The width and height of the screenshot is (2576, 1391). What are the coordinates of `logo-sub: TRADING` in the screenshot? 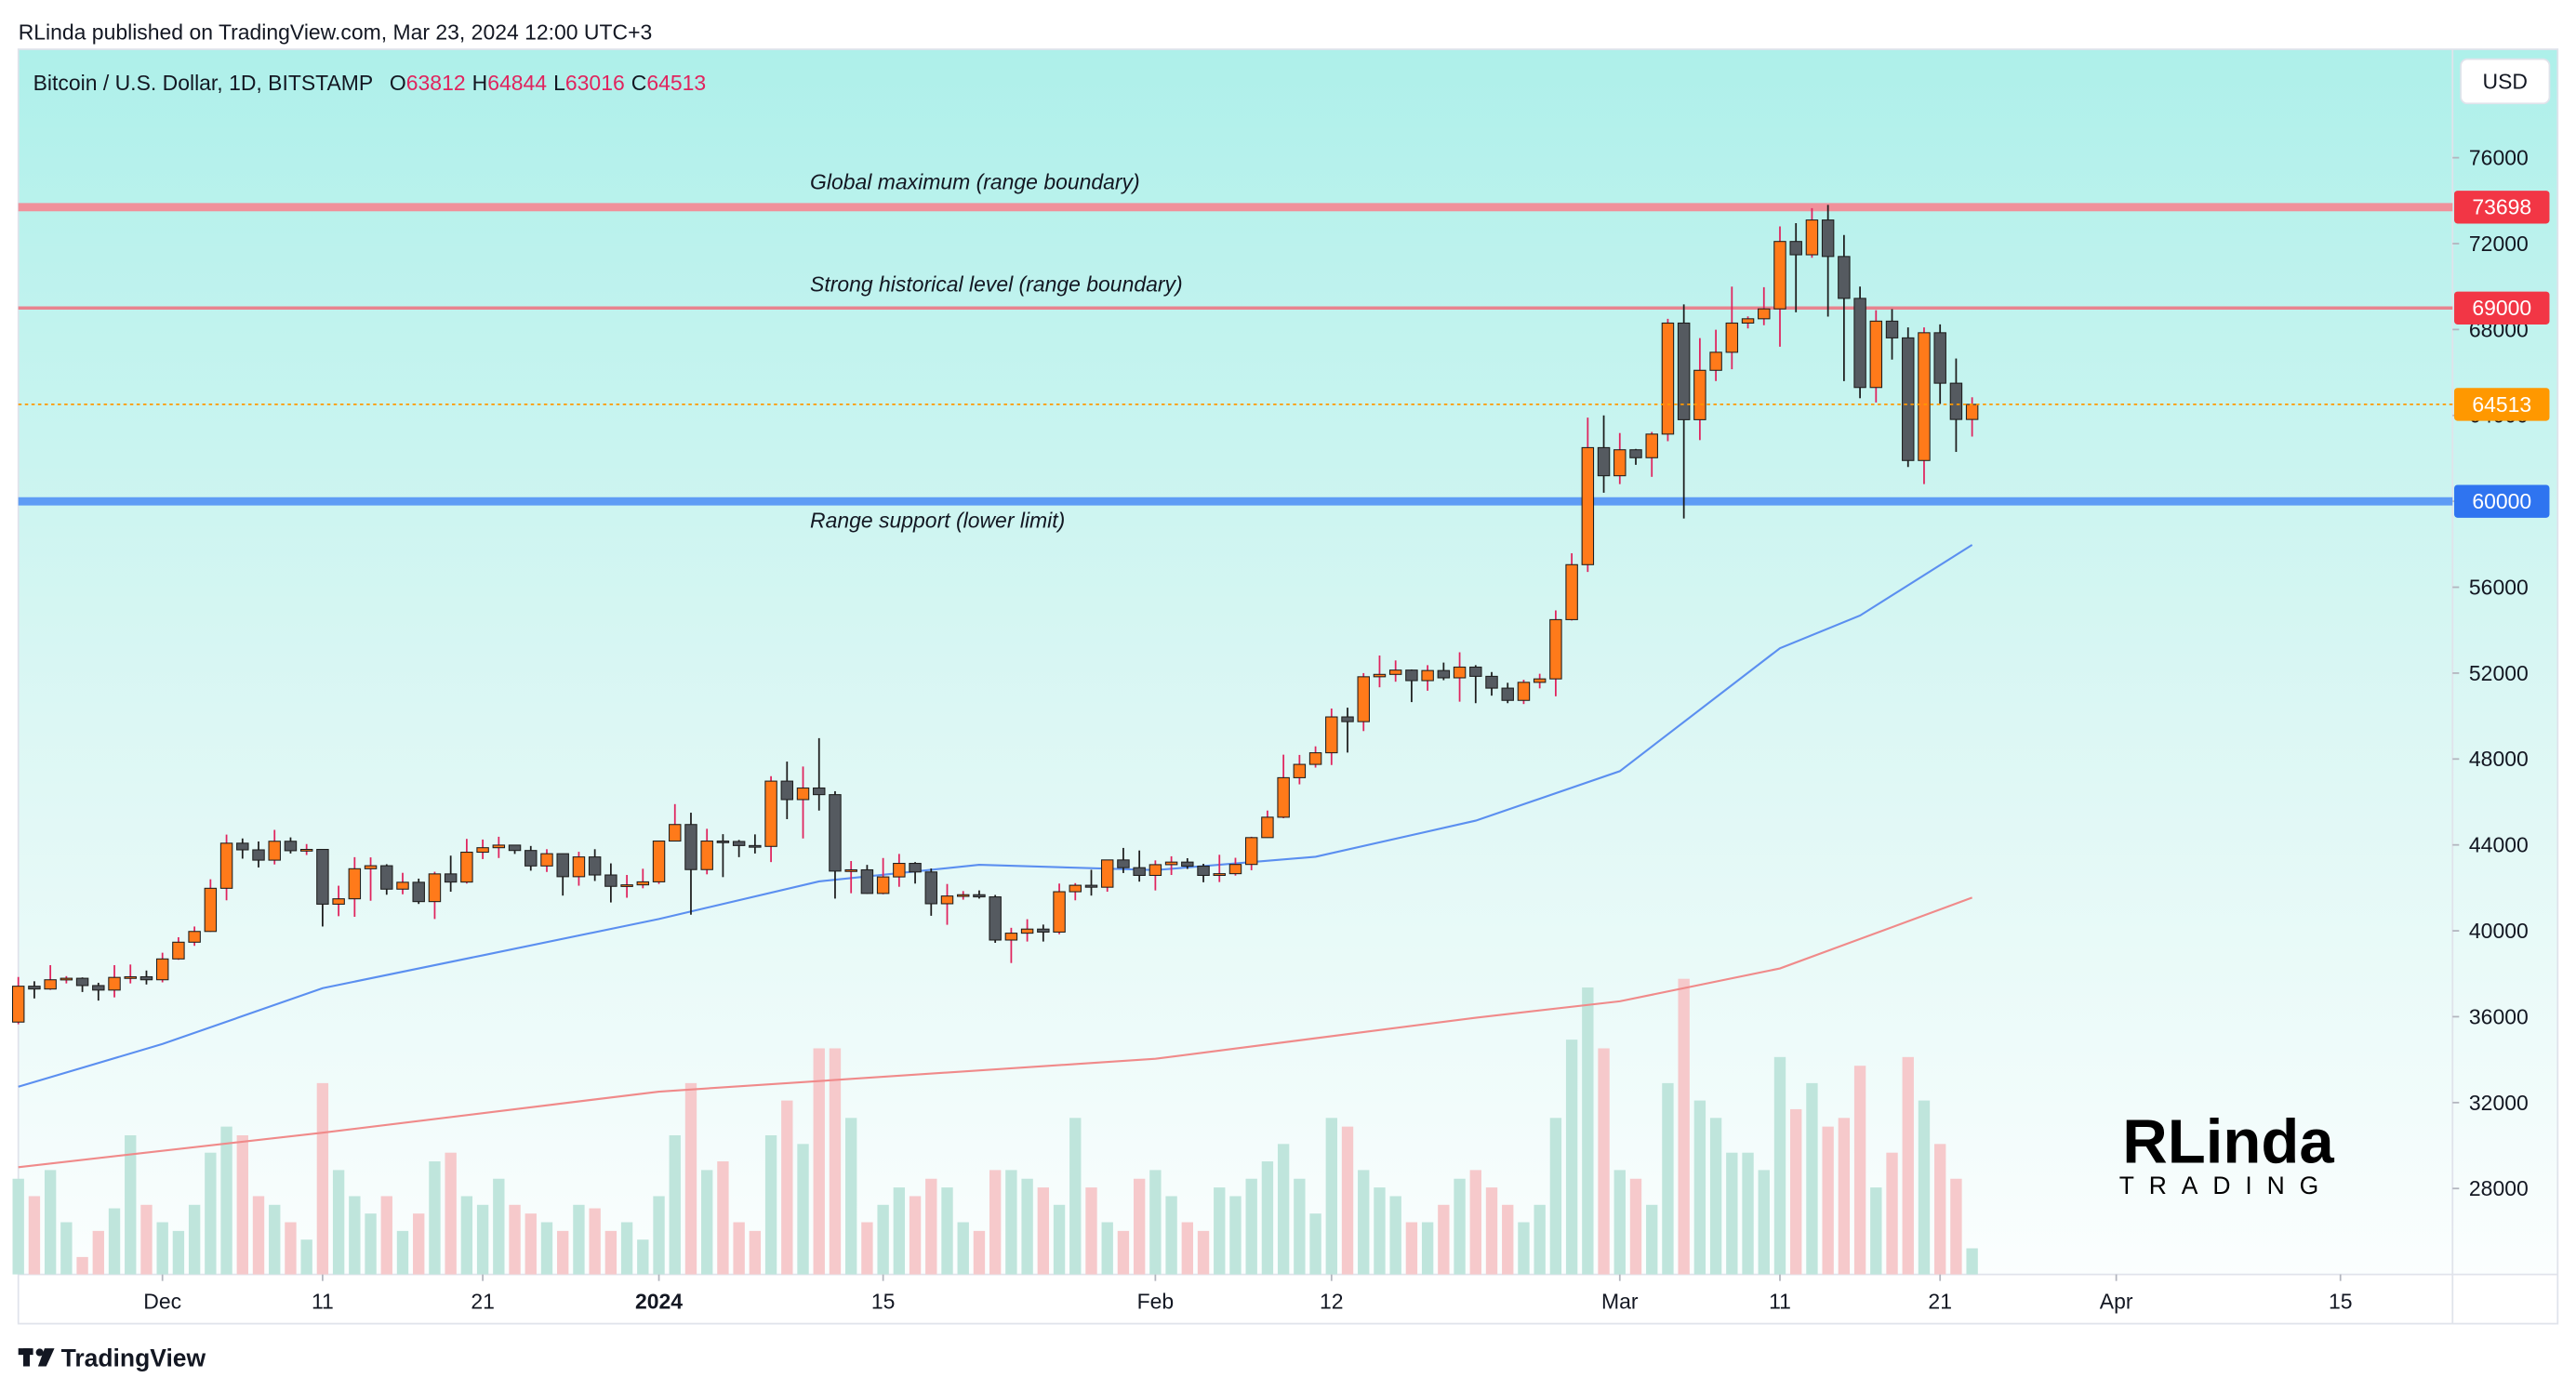 It's located at (2226, 1185).